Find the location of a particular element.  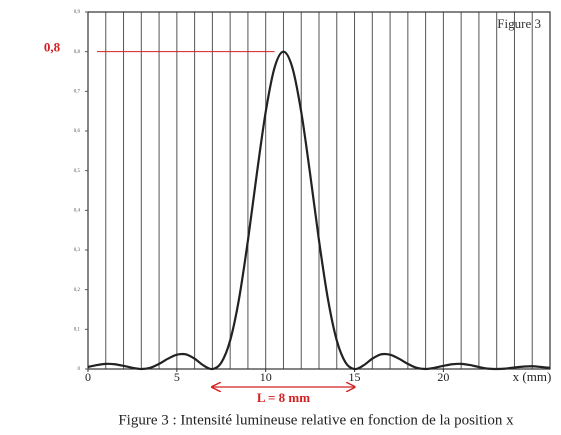

y-tick-label: 0,9 is located at coordinates (77, 12).